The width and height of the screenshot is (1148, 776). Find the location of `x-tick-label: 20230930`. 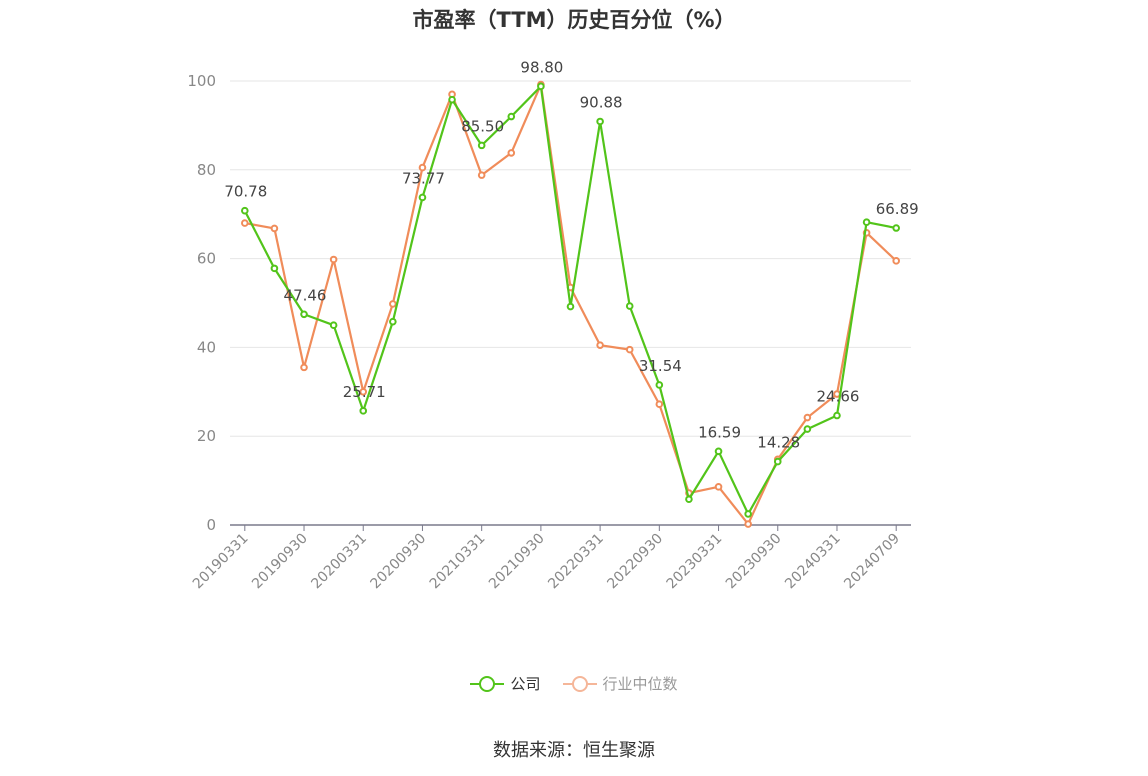

x-tick-label: 20230930 is located at coordinates (754, 562).